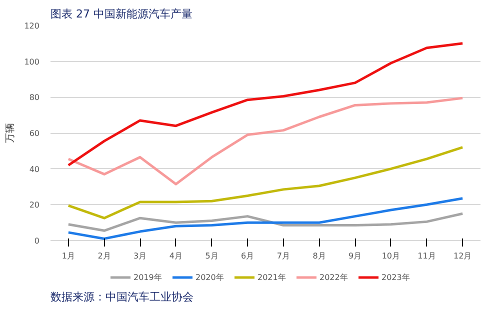 The image size is (500, 334). I want to click on legend-label: 2020年, so click(210, 277).